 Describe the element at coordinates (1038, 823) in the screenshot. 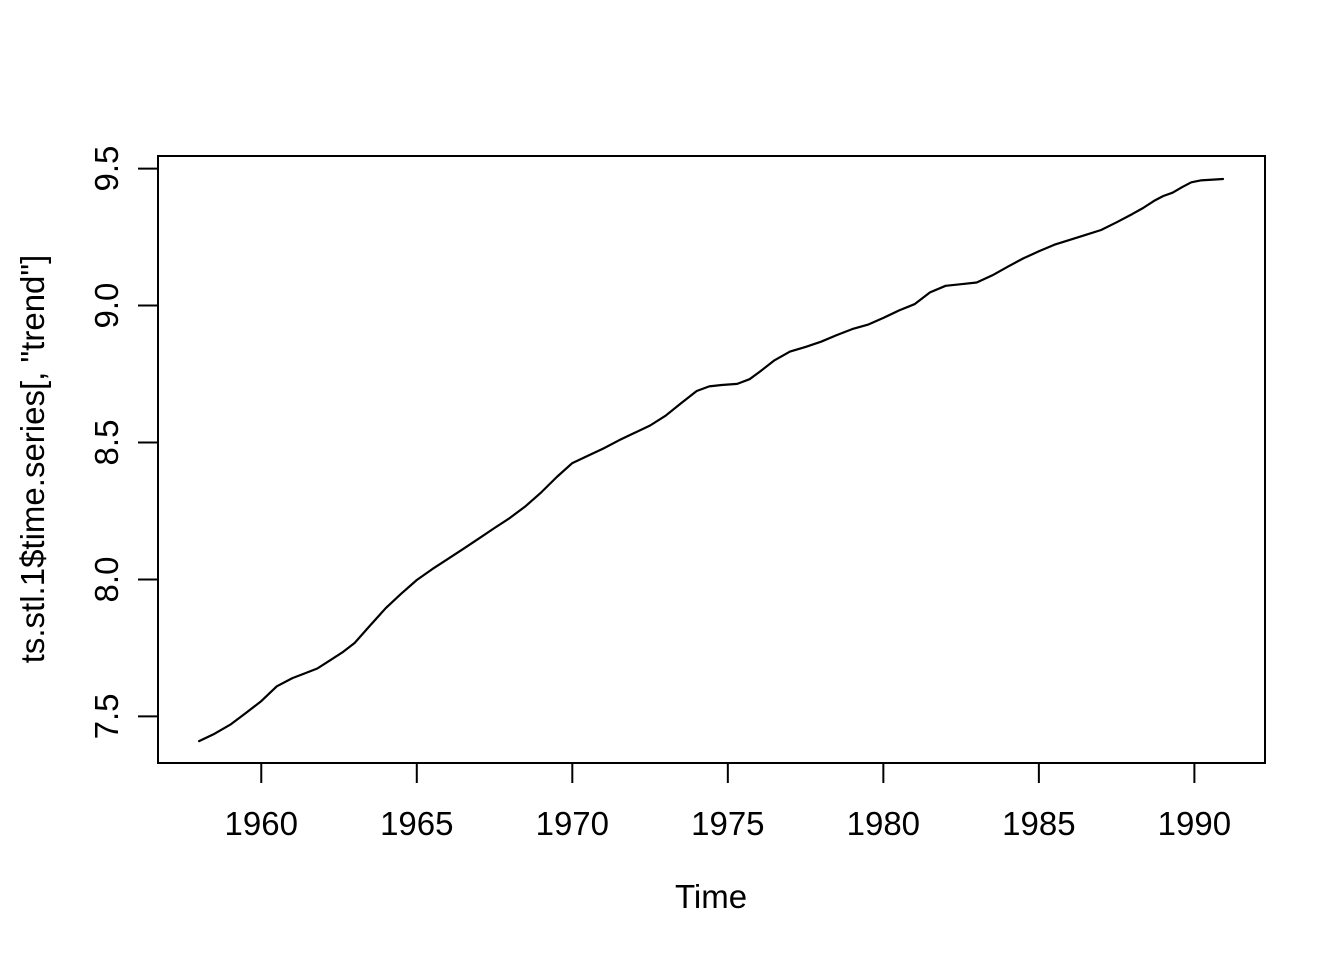

I see `x-axis-tick-label: 1985` at that location.